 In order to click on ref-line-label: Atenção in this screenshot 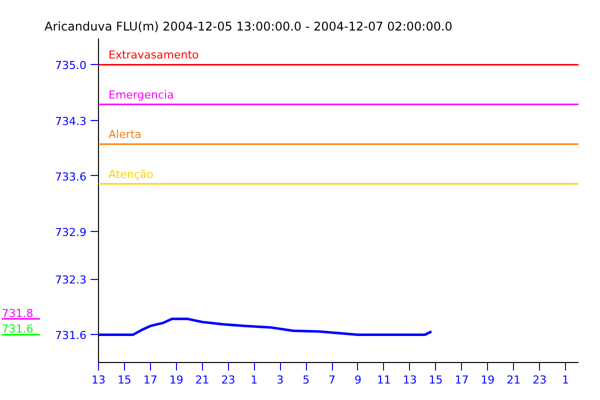, I will do `click(131, 174)`.